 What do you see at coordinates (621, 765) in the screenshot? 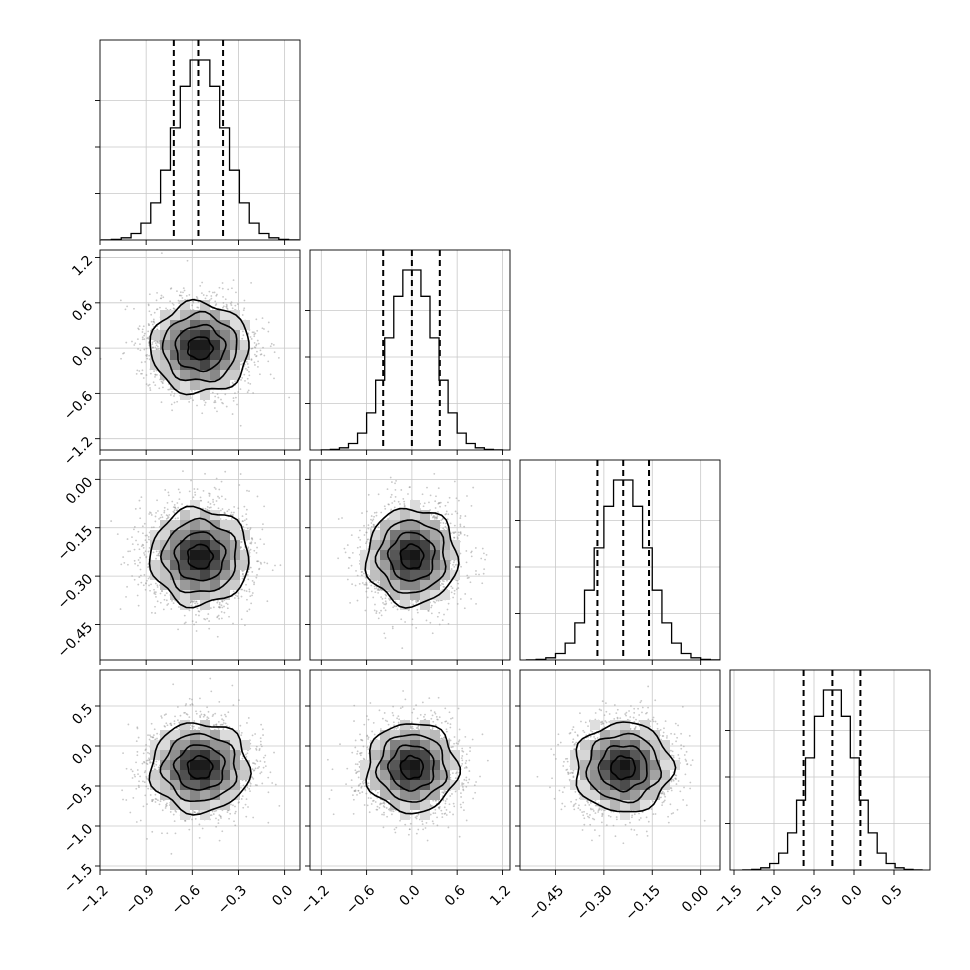
I see `density-panel` at bounding box center [621, 765].